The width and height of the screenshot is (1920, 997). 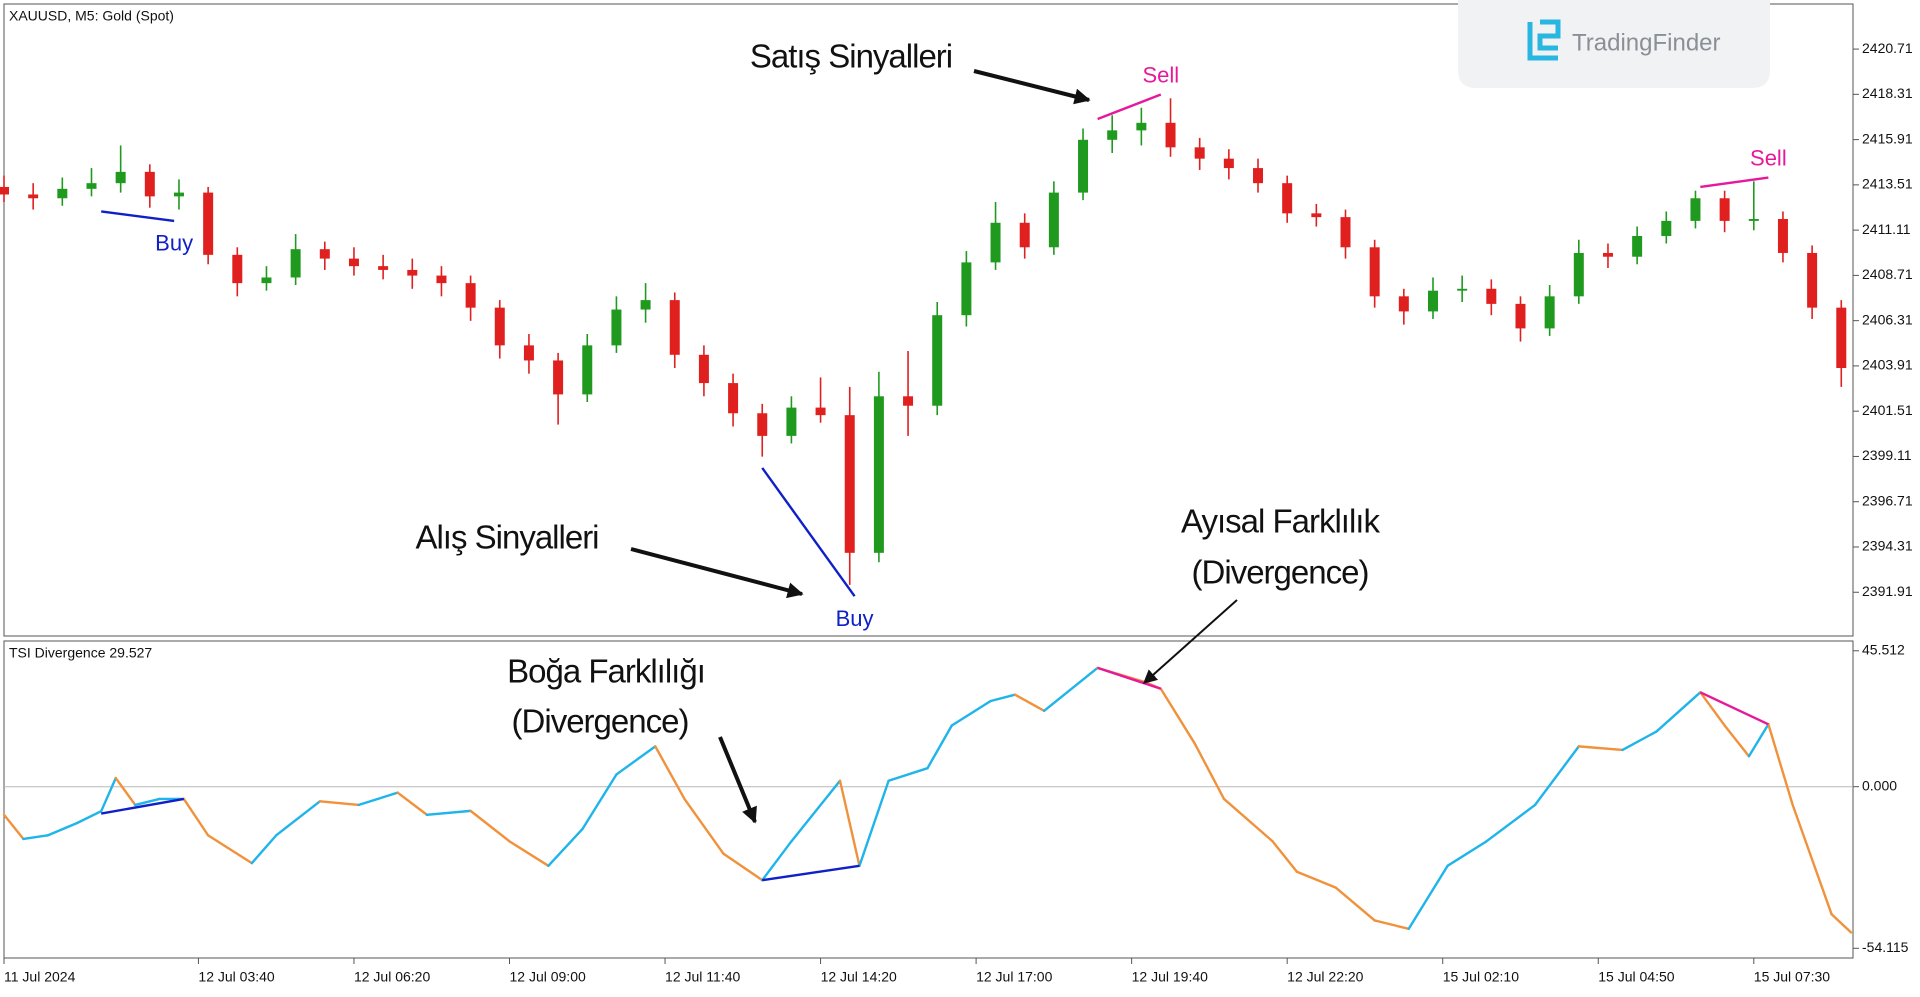 I want to click on y-tick-label: 2396.71, so click(x=1887, y=500).